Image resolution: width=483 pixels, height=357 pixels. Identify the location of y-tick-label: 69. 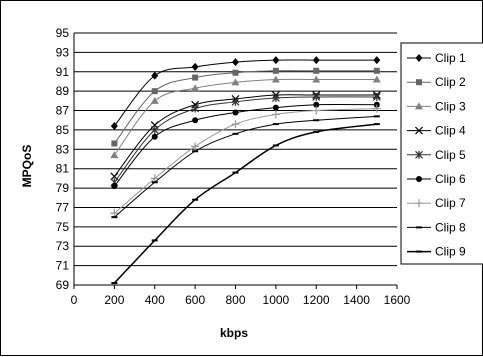
(63, 285).